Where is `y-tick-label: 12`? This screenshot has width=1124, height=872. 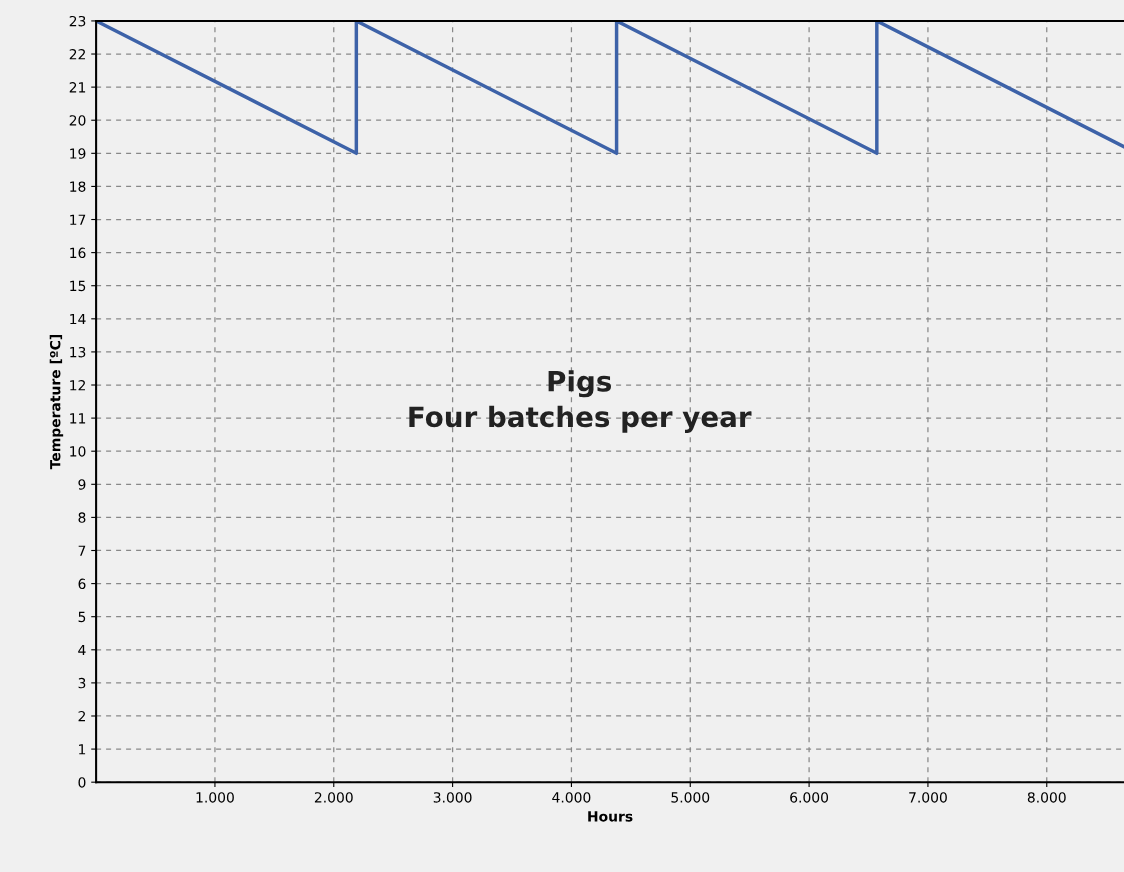
y-tick-label: 12 is located at coordinates (77, 385).